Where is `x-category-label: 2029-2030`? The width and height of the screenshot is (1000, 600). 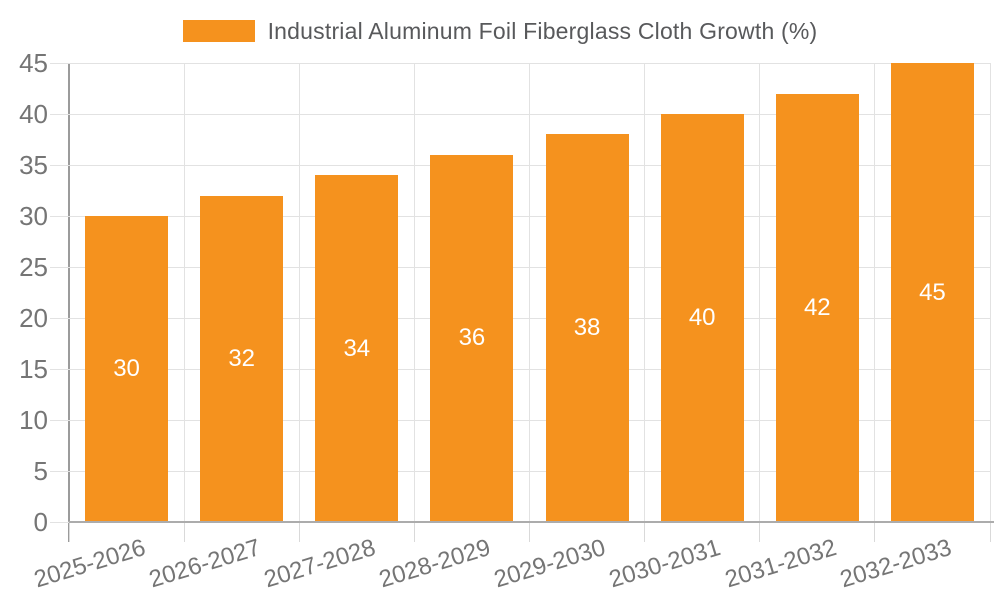 x-category-label: 2029-2030 is located at coordinates (550, 564).